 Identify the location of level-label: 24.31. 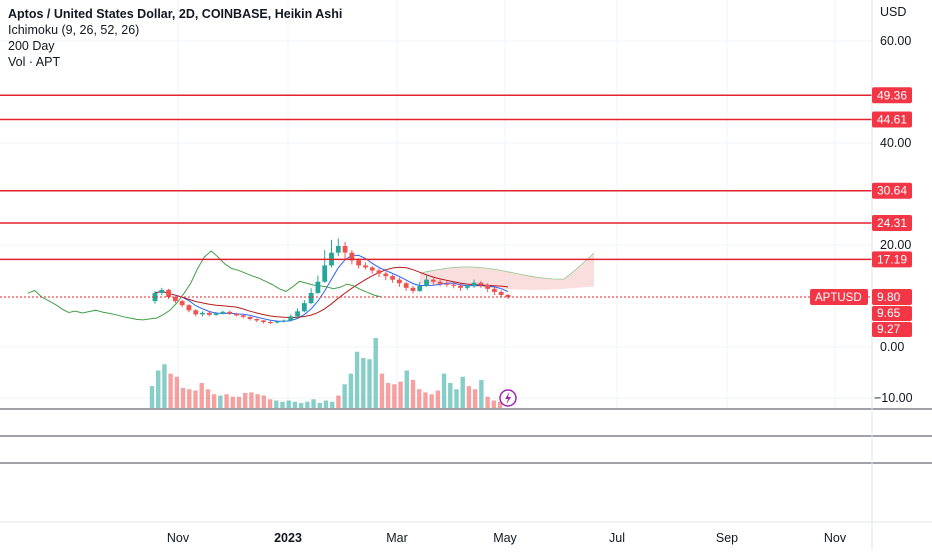
(892, 223).